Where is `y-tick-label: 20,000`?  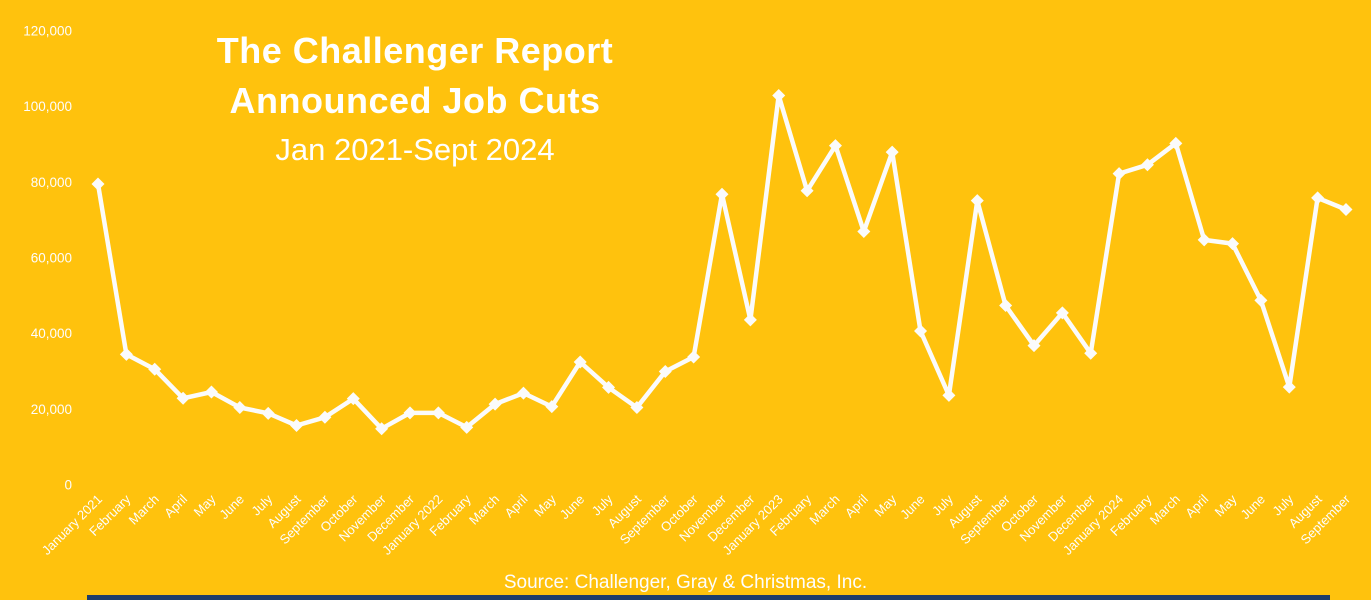 y-tick-label: 20,000 is located at coordinates (51, 409).